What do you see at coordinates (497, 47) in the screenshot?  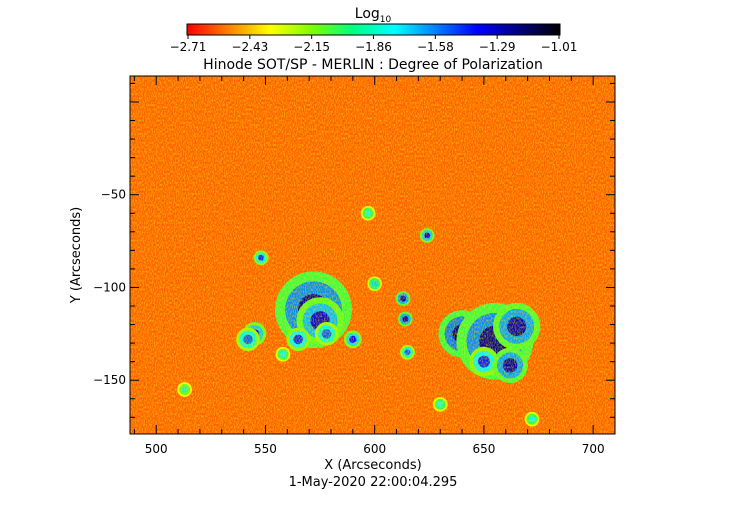 I see `colorbar-tick-label: −1.29` at bounding box center [497, 47].